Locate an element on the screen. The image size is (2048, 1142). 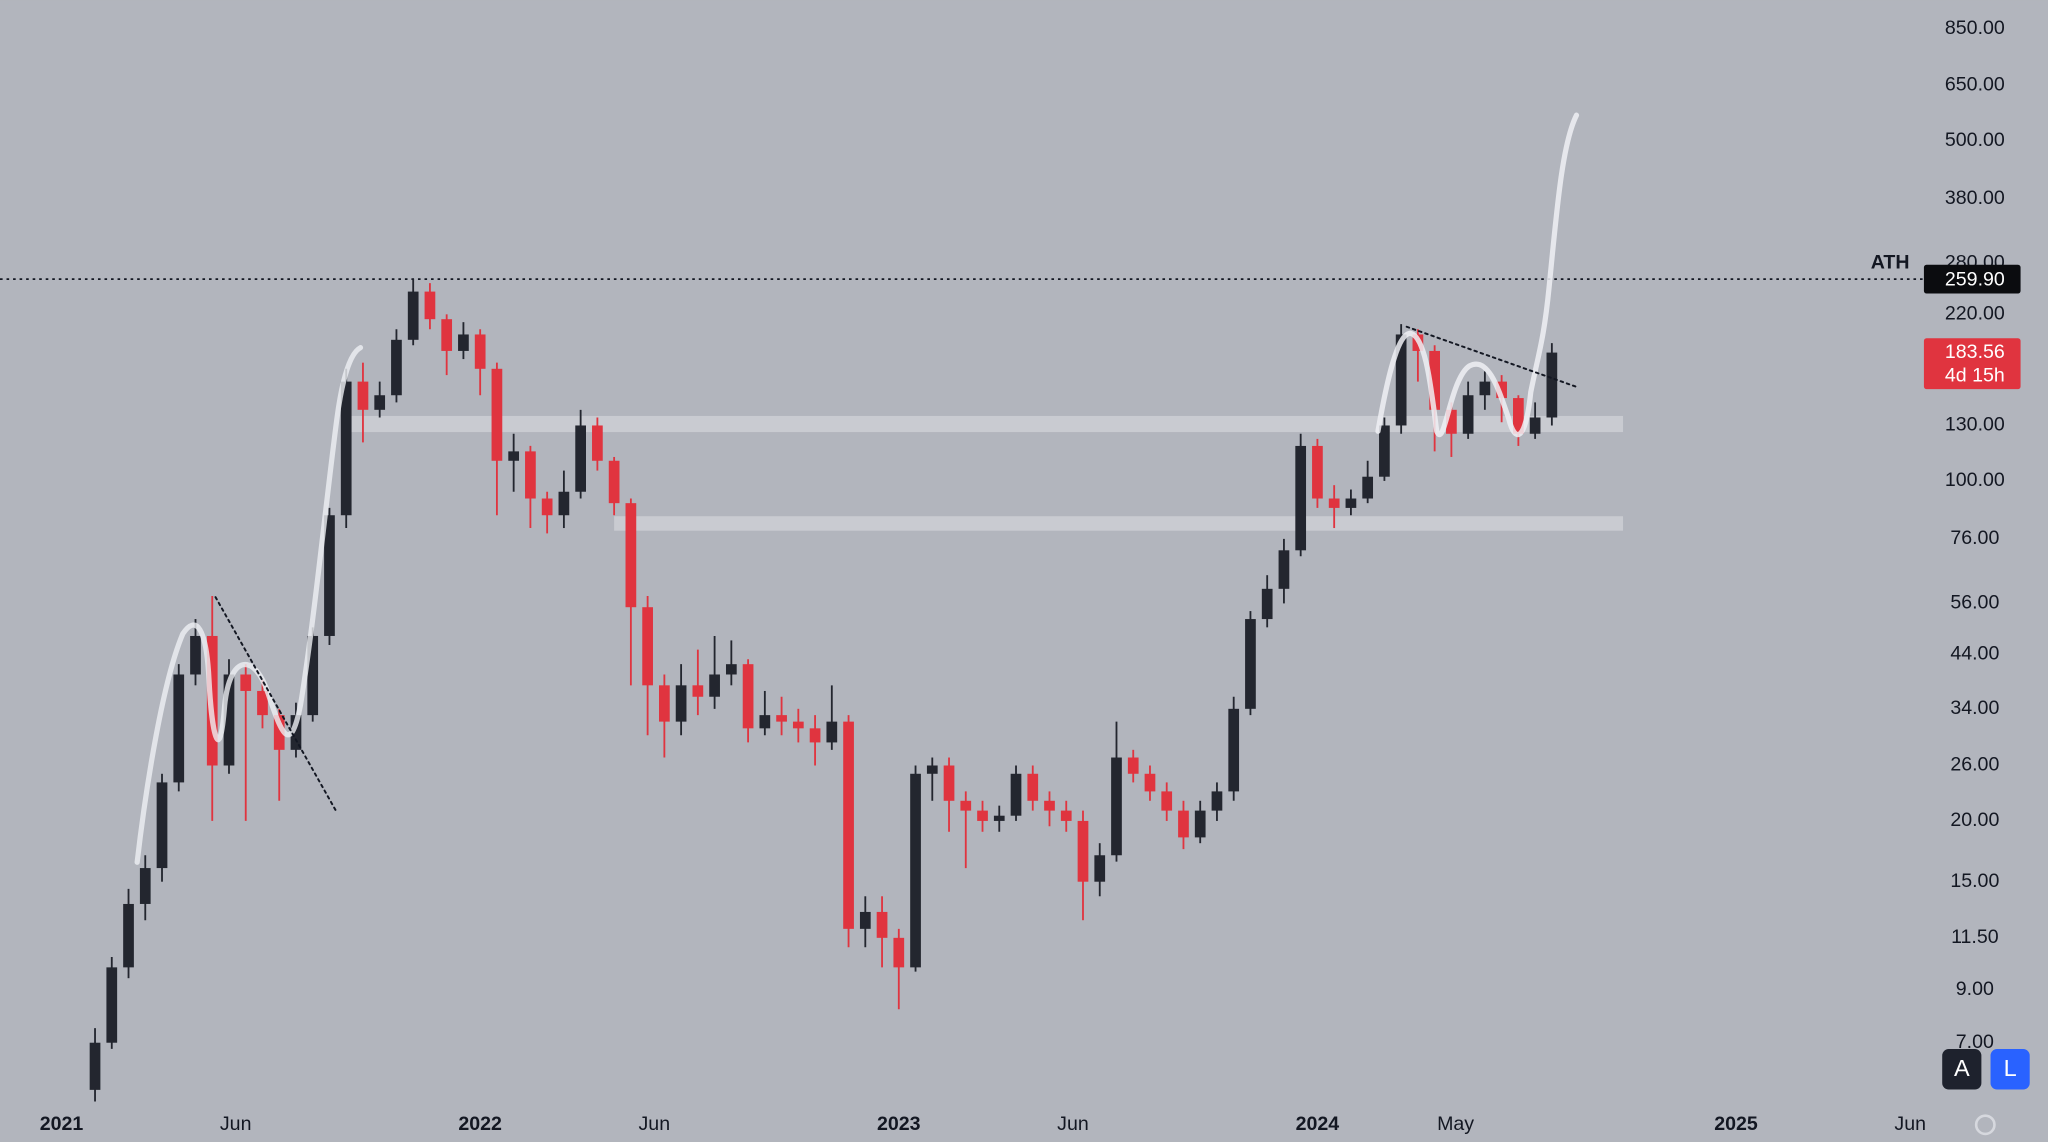
y-tick-label: 7.00 is located at coordinates (1975, 1042).